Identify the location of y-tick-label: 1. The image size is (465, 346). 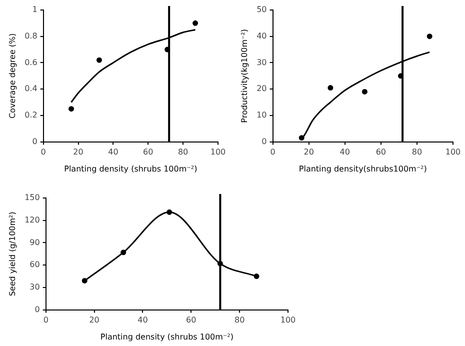
(35, 9).